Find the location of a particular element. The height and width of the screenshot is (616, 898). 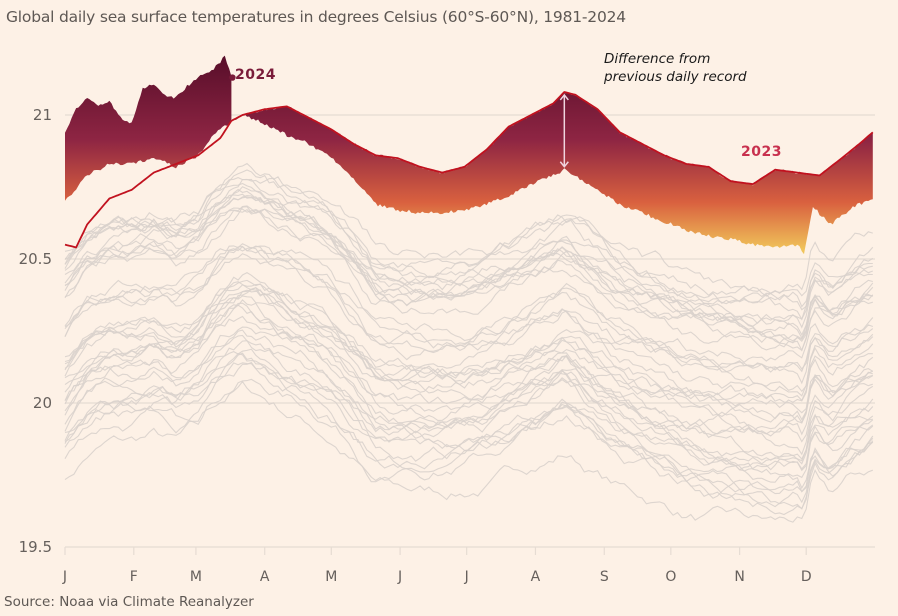

fill-2024-above-record is located at coordinates (148, 128).